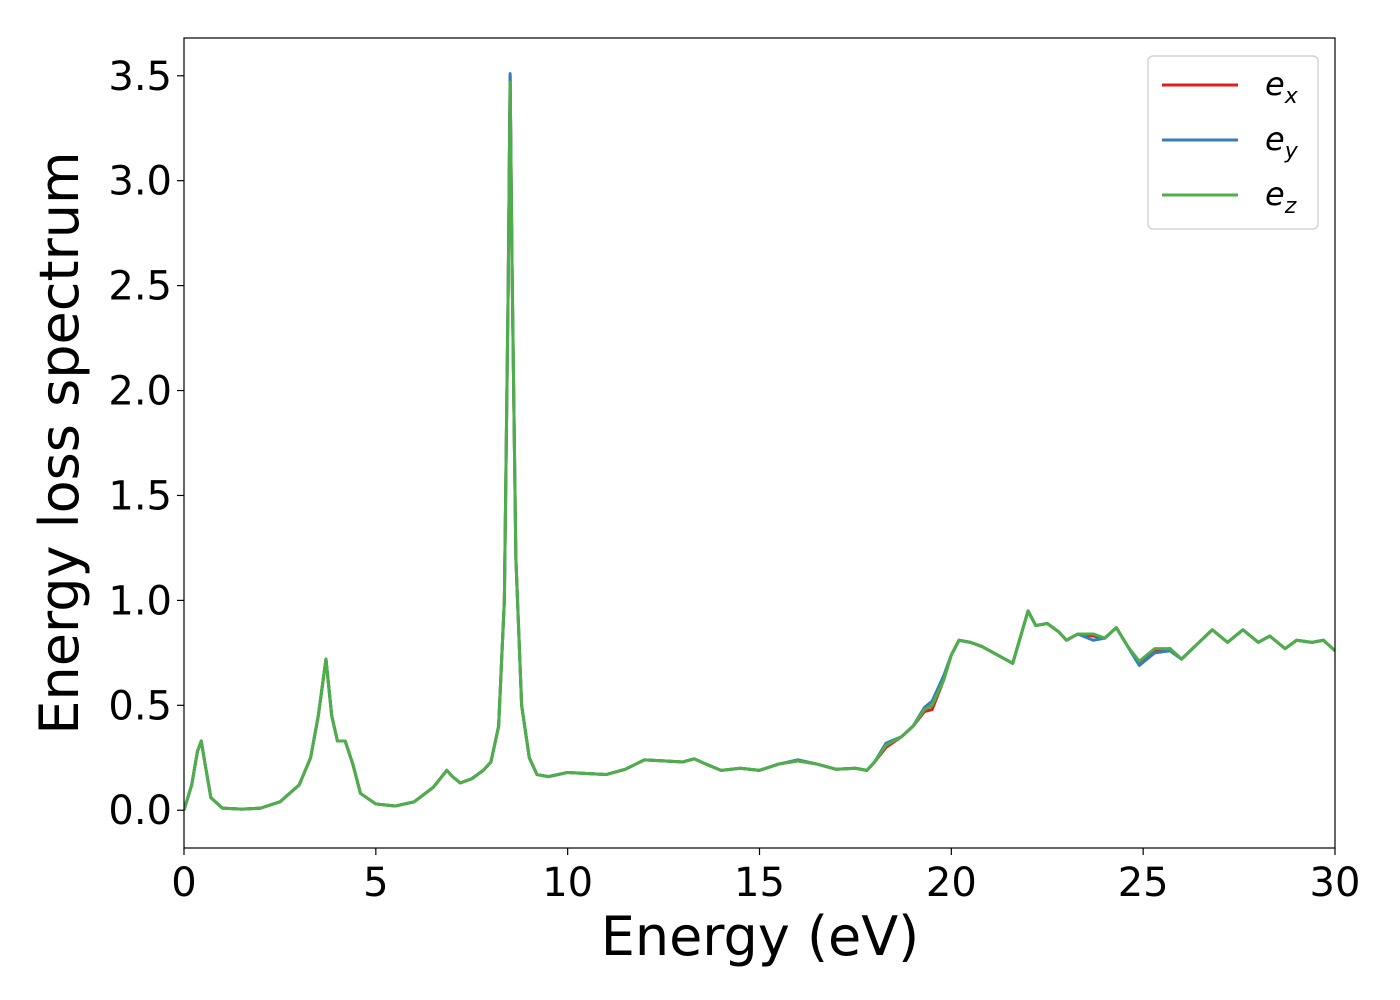 The image size is (1400, 1000). What do you see at coordinates (760, 936) in the screenshot?
I see `x-axis-label: Energy (eV)` at bounding box center [760, 936].